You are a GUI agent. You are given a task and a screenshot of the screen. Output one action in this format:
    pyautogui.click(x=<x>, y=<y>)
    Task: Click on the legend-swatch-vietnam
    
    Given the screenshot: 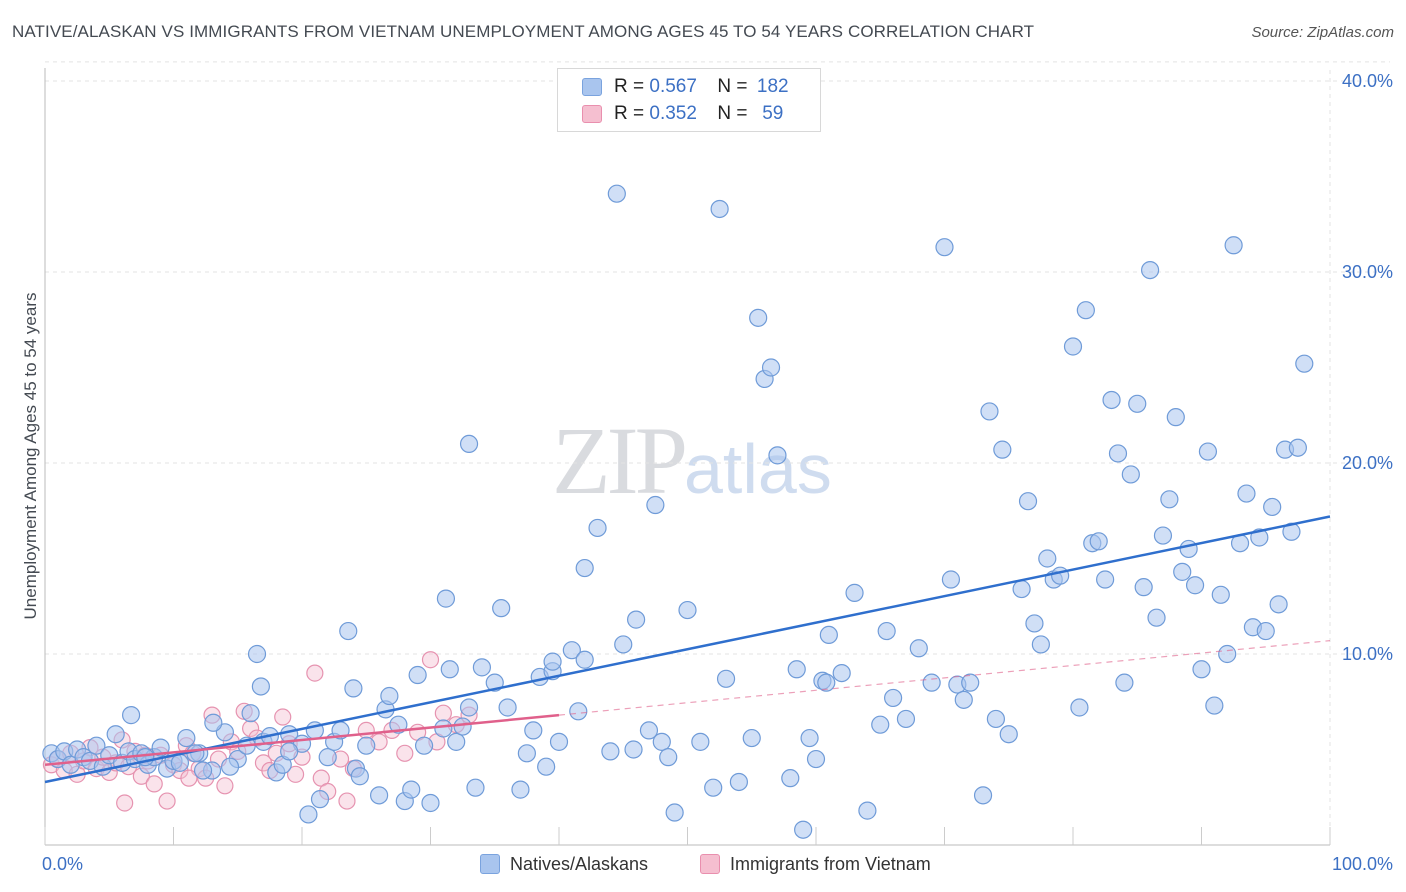 What is the action you would take?
    pyautogui.click(x=592, y=114)
    